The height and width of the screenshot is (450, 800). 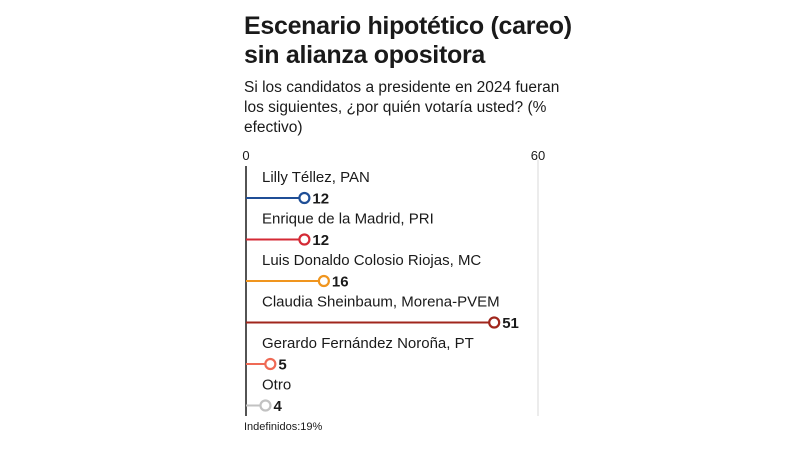 I want to click on category-label: Luis Donaldo Colosio Riojas, MC, so click(x=371, y=260).